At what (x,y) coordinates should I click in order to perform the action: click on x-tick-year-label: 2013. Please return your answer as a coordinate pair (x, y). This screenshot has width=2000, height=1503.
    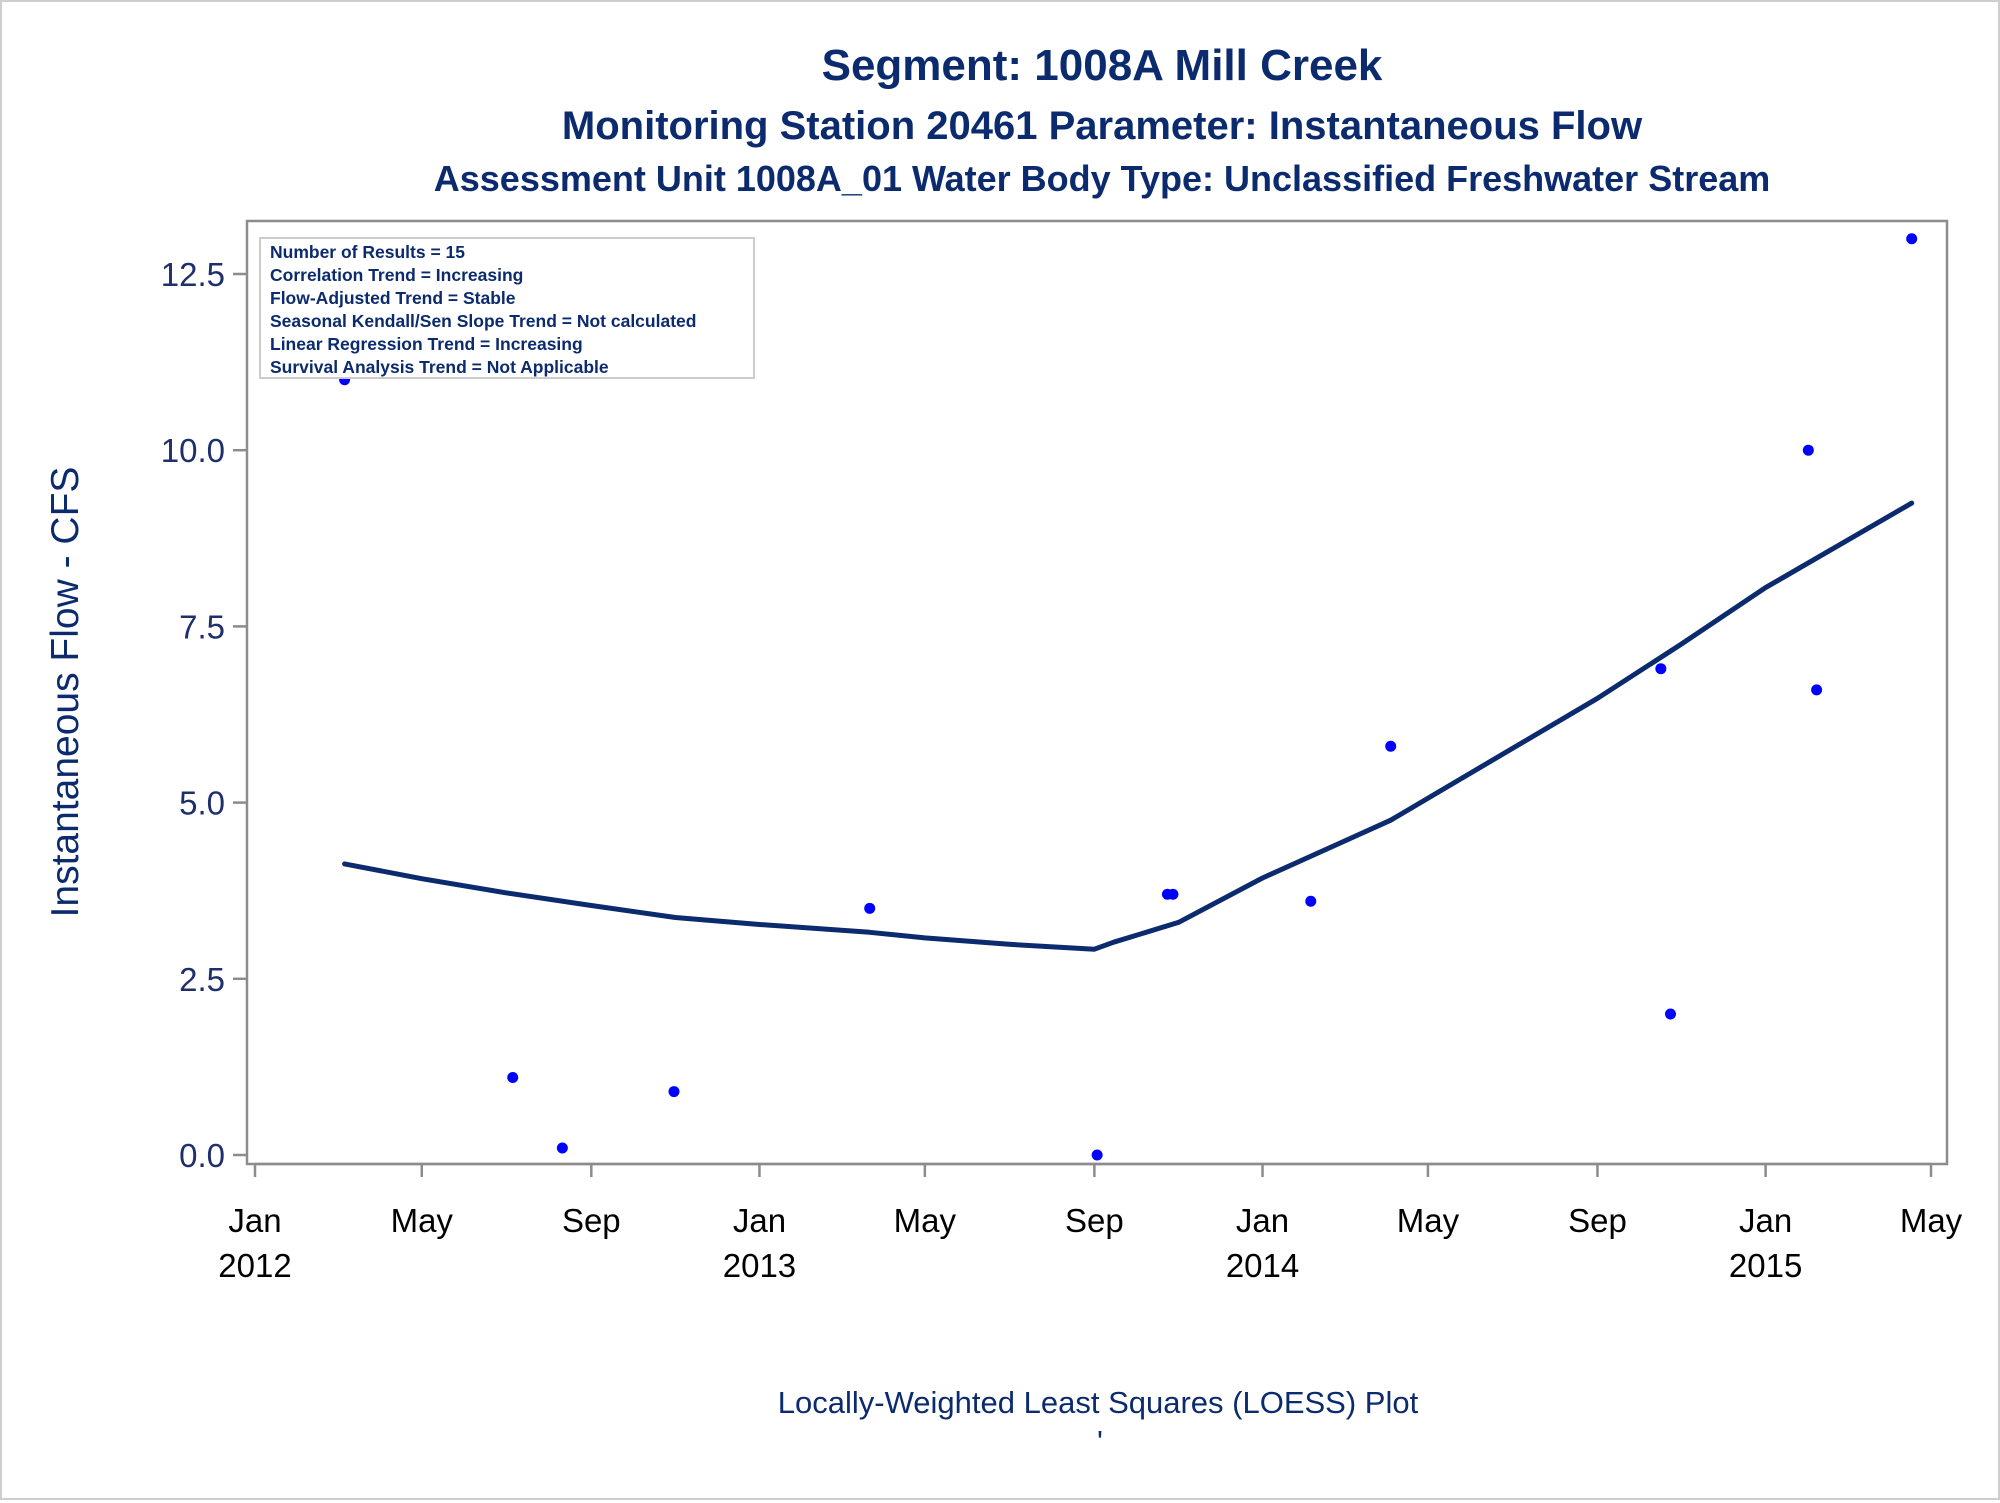
    Looking at the image, I should click on (759, 1265).